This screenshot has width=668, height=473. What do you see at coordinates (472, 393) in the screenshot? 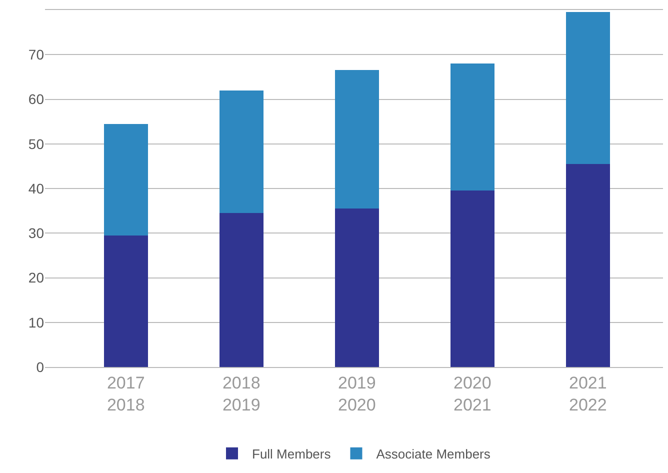
I see `x-tick-label: 2020 2021` at bounding box center [472, 393].